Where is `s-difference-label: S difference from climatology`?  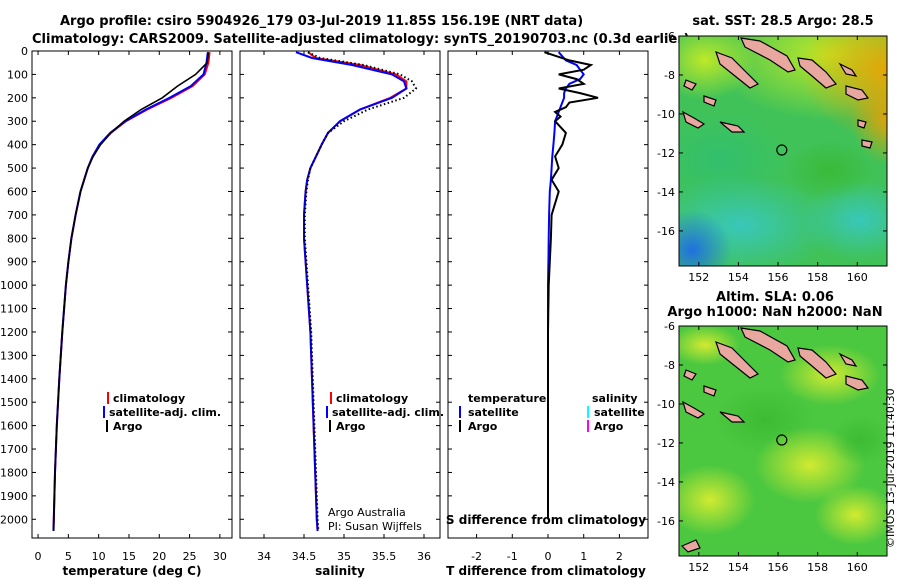 s-difference-label: S difference from climatology is located at coordinates (546, 520).